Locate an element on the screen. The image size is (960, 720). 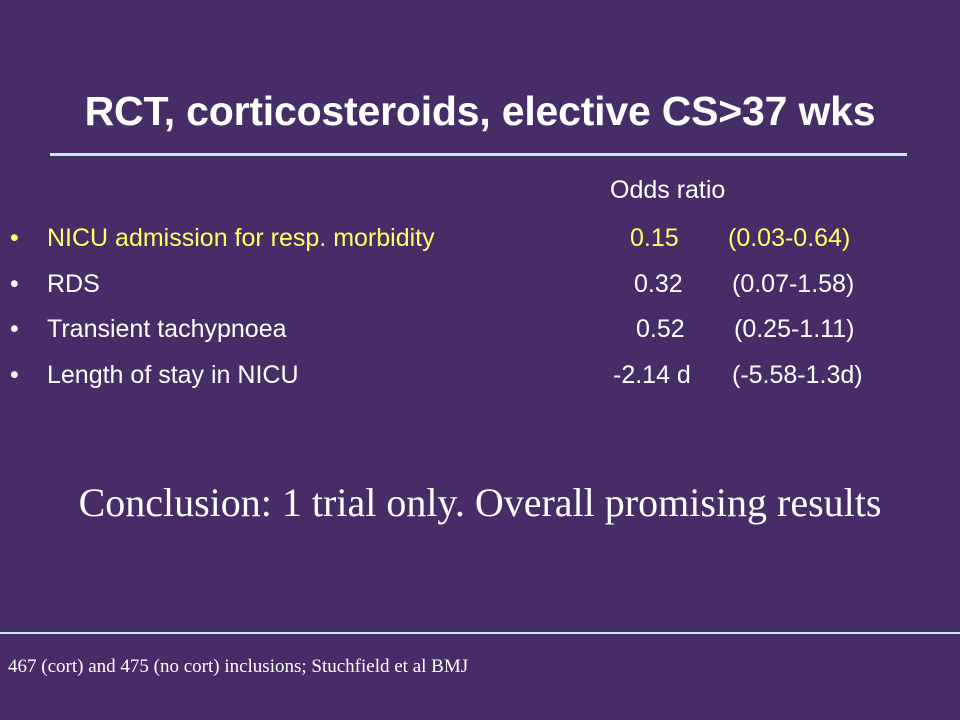
slide-title: RCT, corticosteroids, elective CS>37 wks is located at coordinates (480, 111).